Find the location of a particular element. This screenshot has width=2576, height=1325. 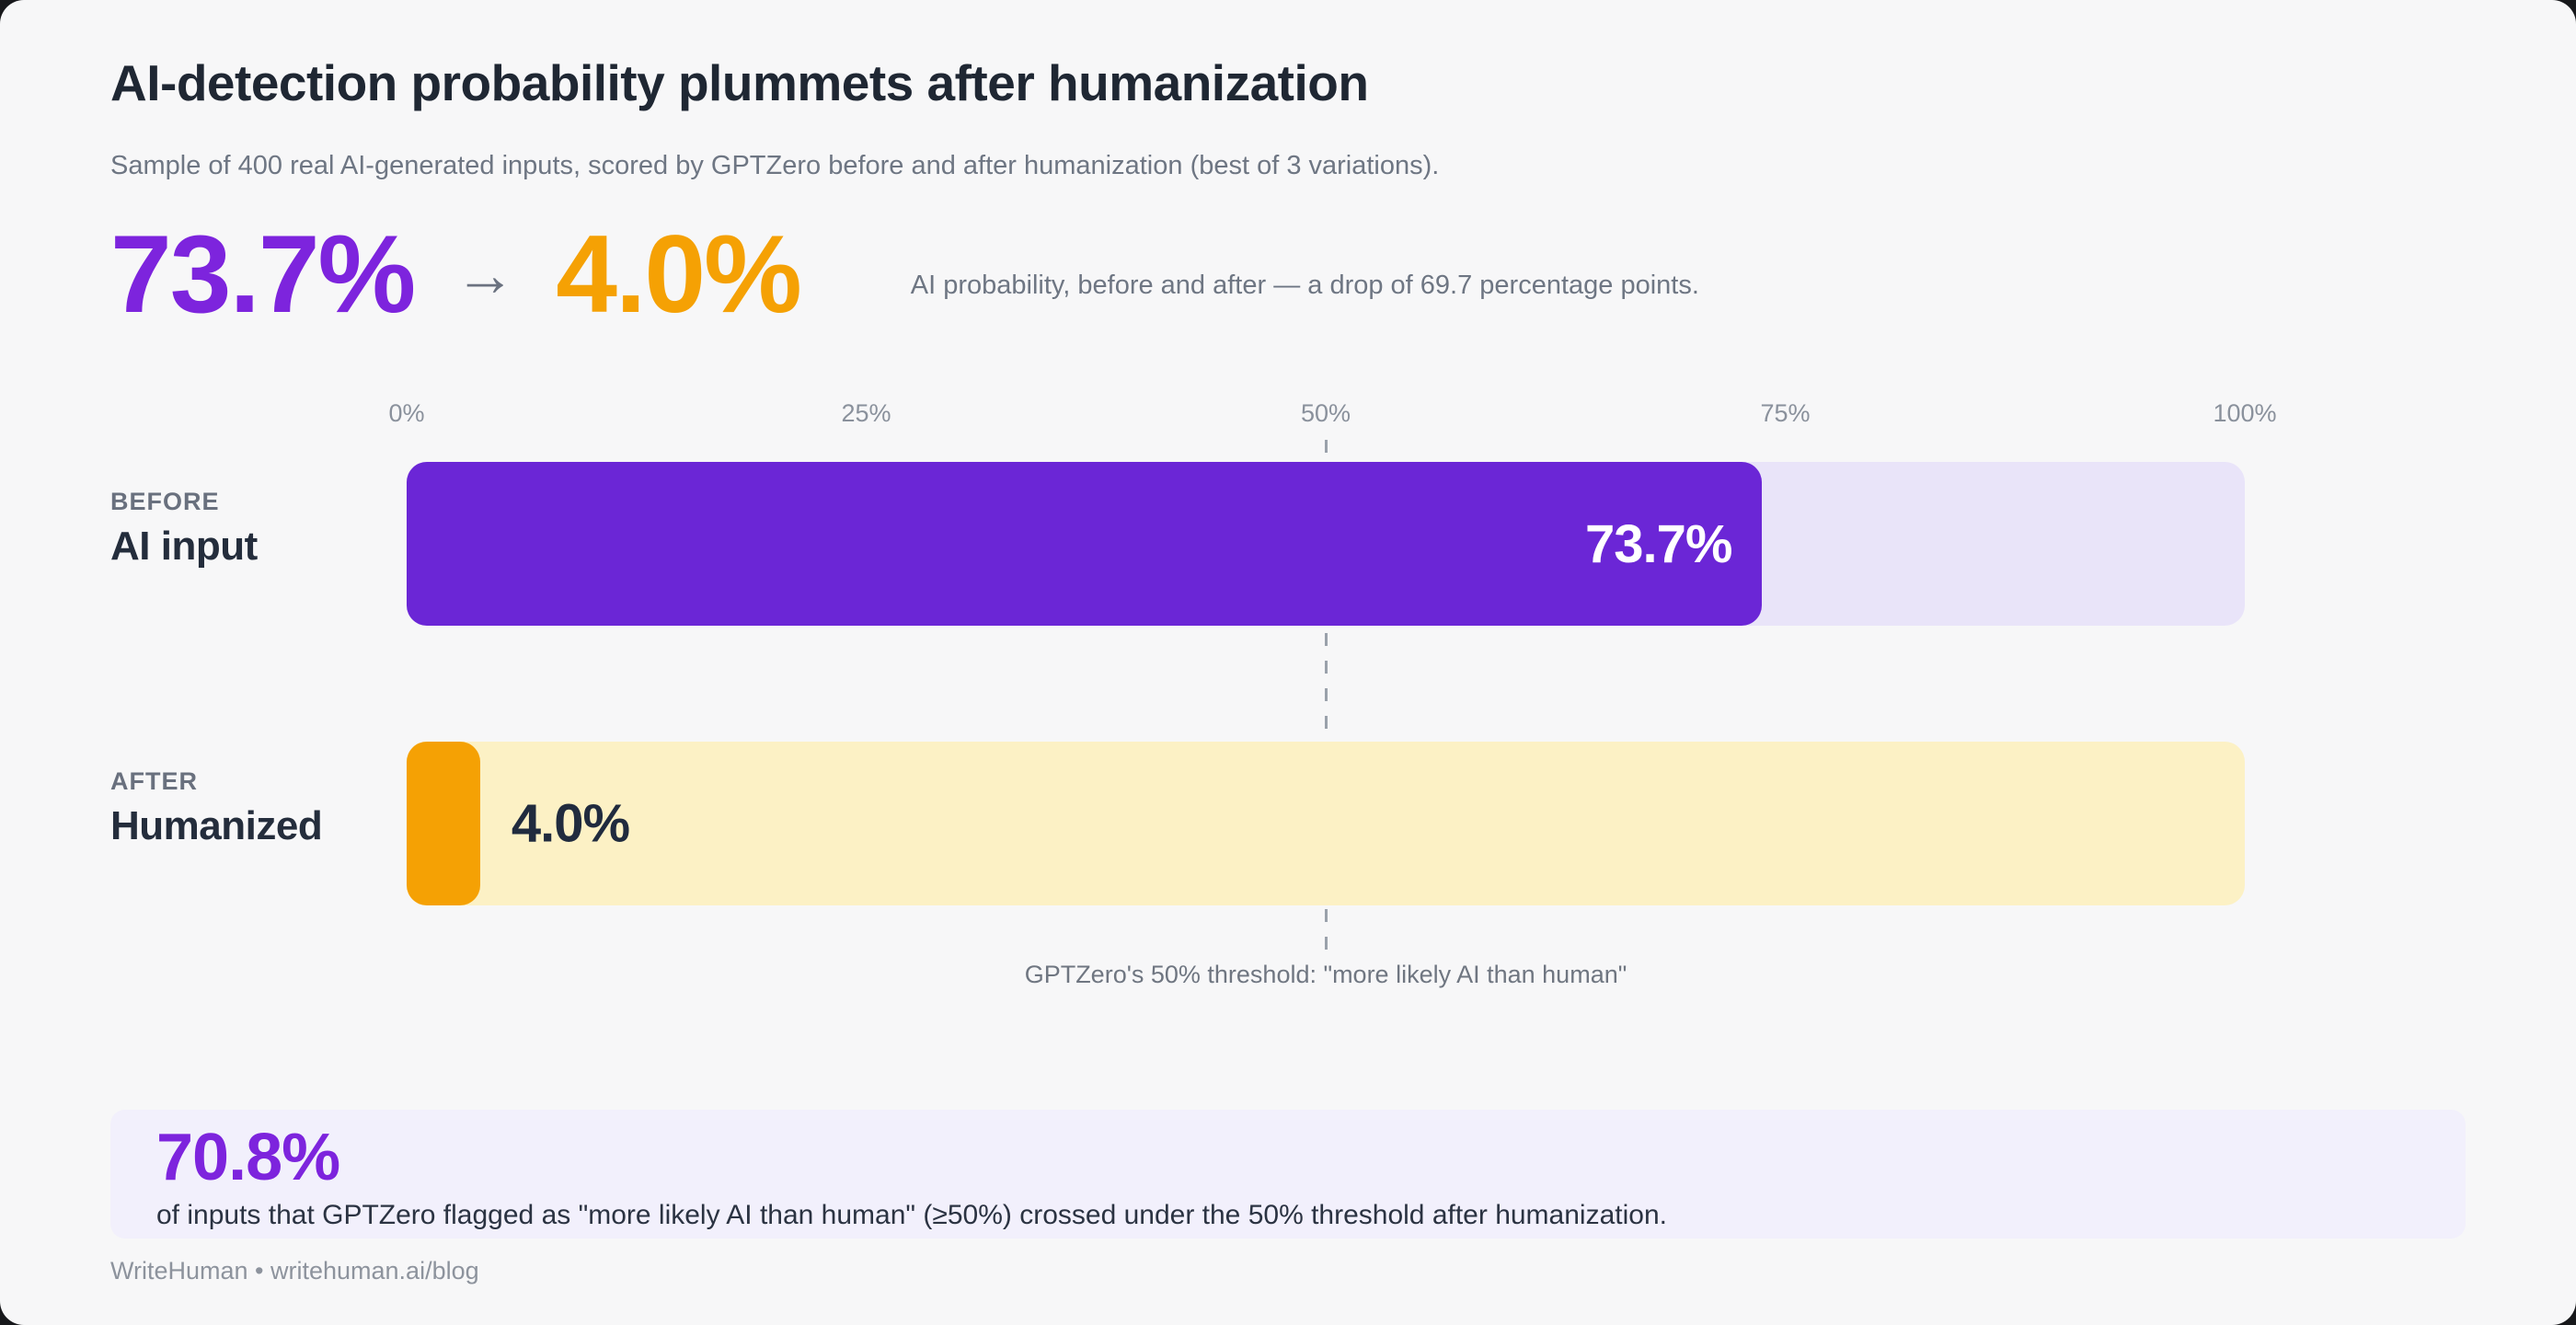

row-name-before: AI input is located at coordinates (184, 546).